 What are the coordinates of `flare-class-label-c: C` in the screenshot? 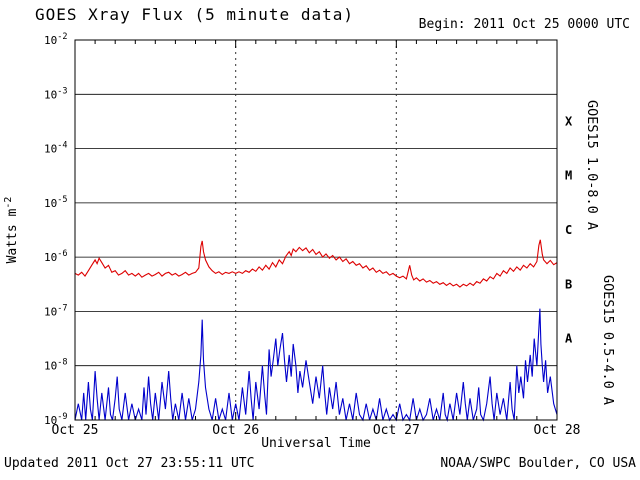 It's located at (568, 230).